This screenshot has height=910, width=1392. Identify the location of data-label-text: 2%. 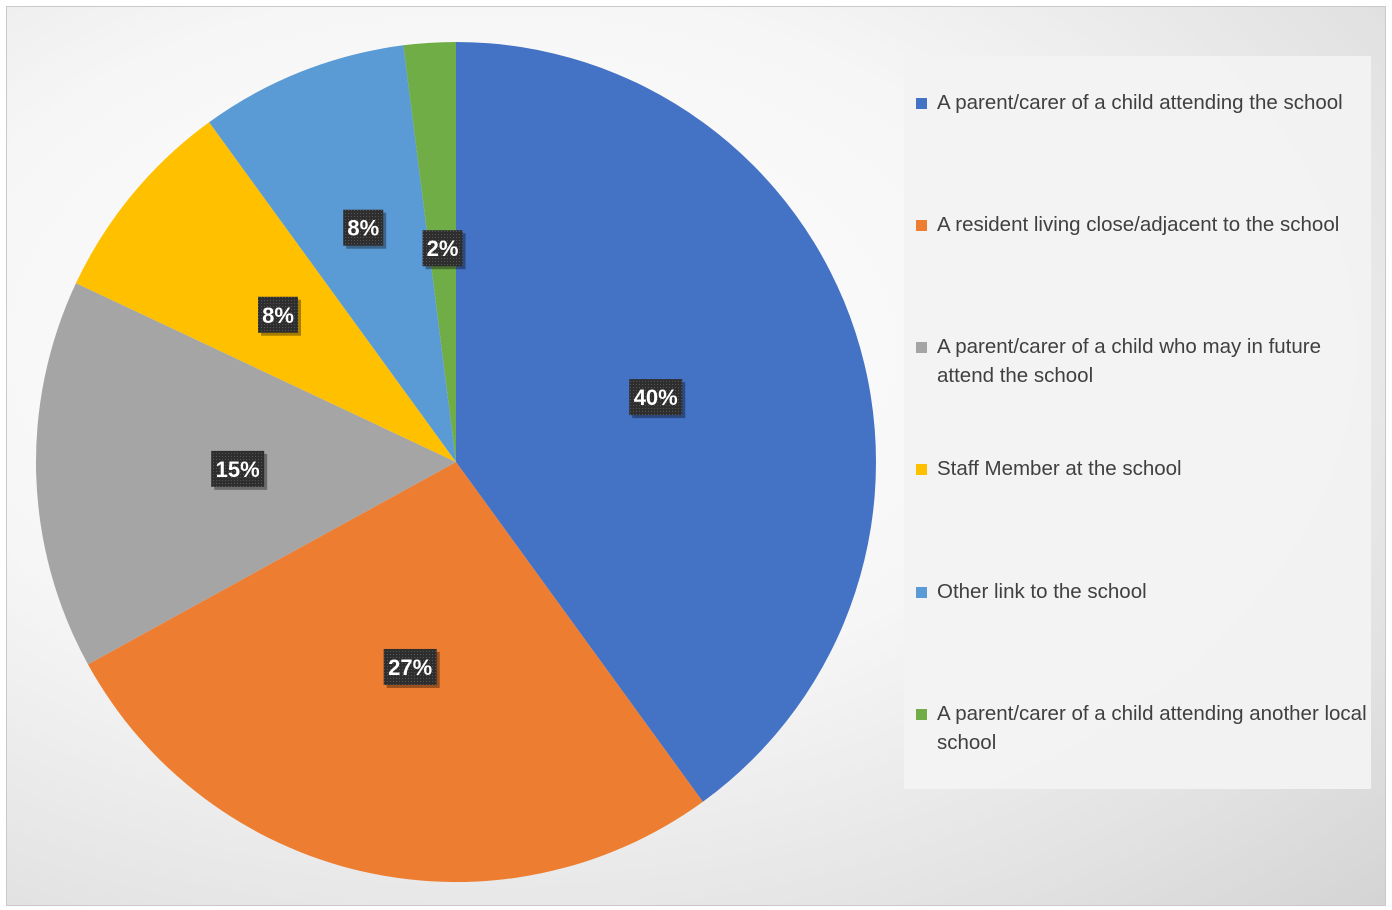
(443, 248).